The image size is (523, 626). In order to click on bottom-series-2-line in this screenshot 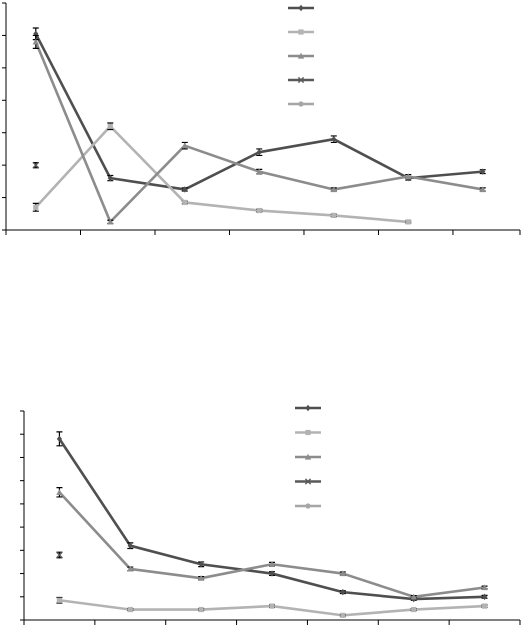, I will do `click(271, 545)`.